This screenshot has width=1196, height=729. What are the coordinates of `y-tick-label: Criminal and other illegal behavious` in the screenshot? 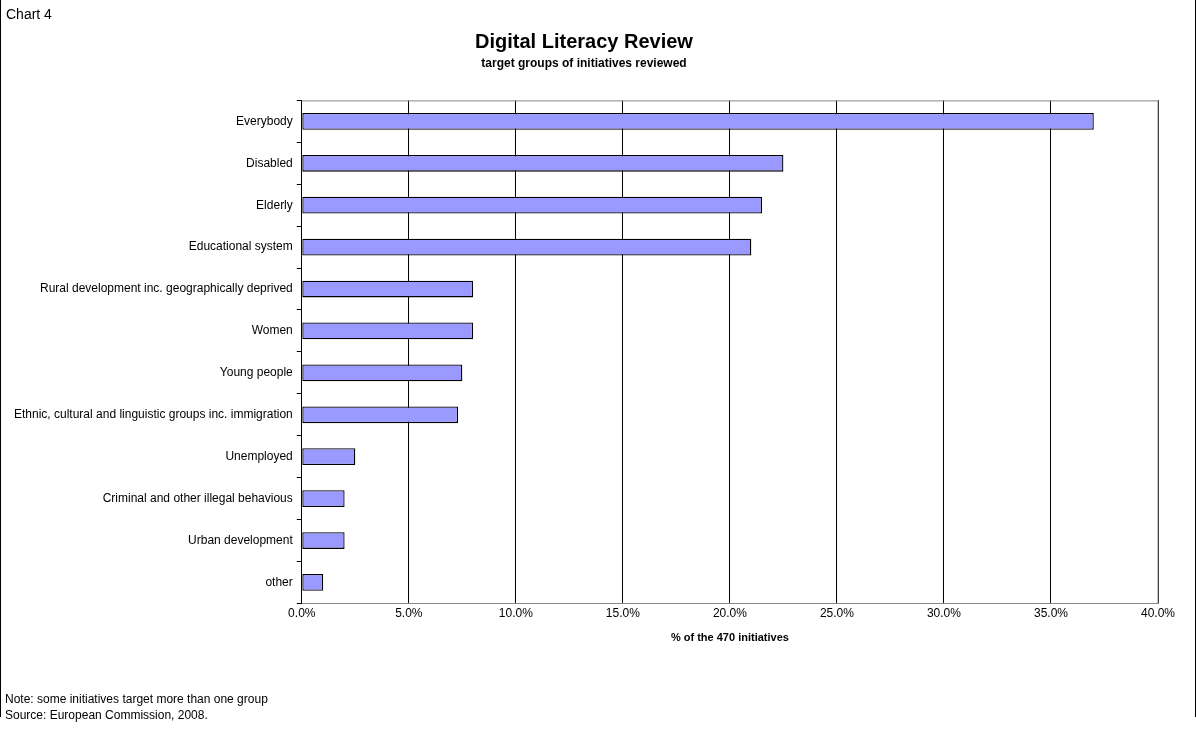 It's located at (197, 497).